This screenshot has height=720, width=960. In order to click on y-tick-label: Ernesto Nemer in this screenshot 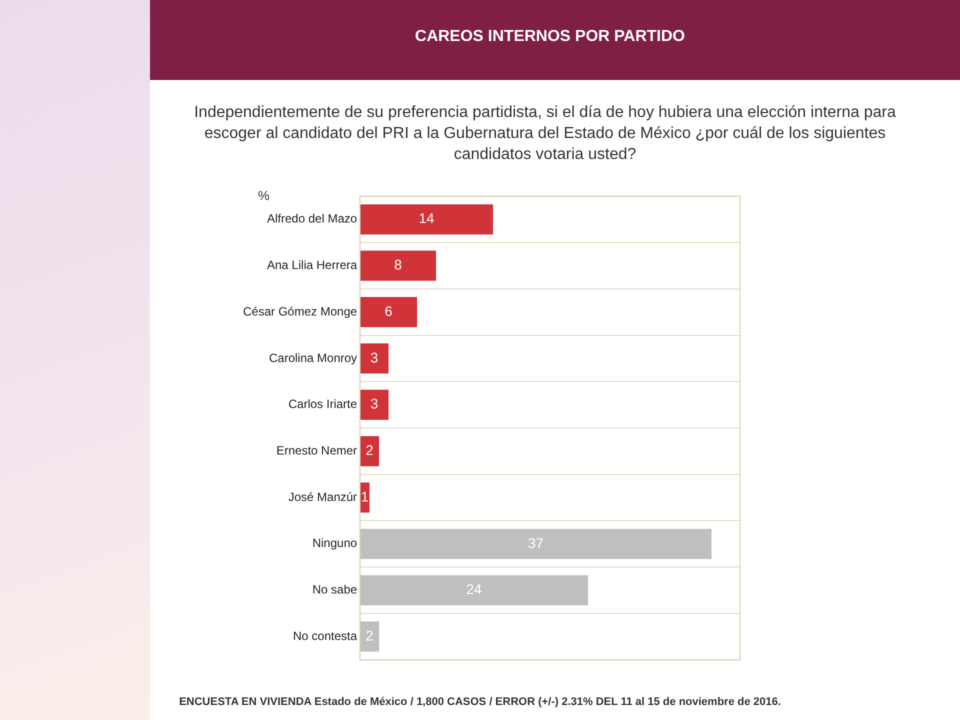, I will do `click(317, 450)`.